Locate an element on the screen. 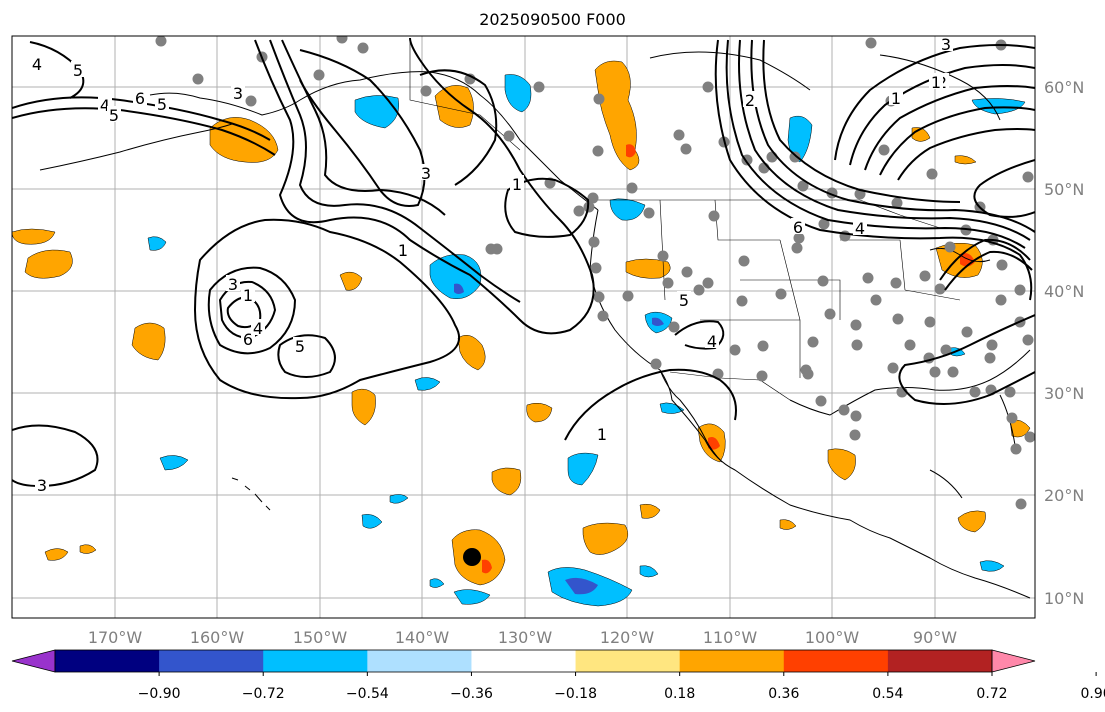  alaska-canada-border is located at coordinates (465, 95).